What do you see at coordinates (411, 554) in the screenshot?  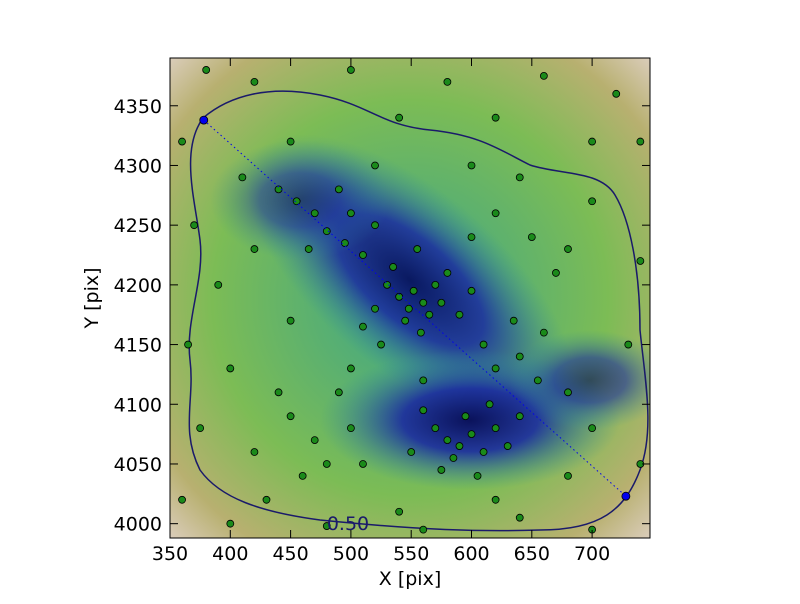 I see `x-tick-label: 550` at bounding box center [411, 554].